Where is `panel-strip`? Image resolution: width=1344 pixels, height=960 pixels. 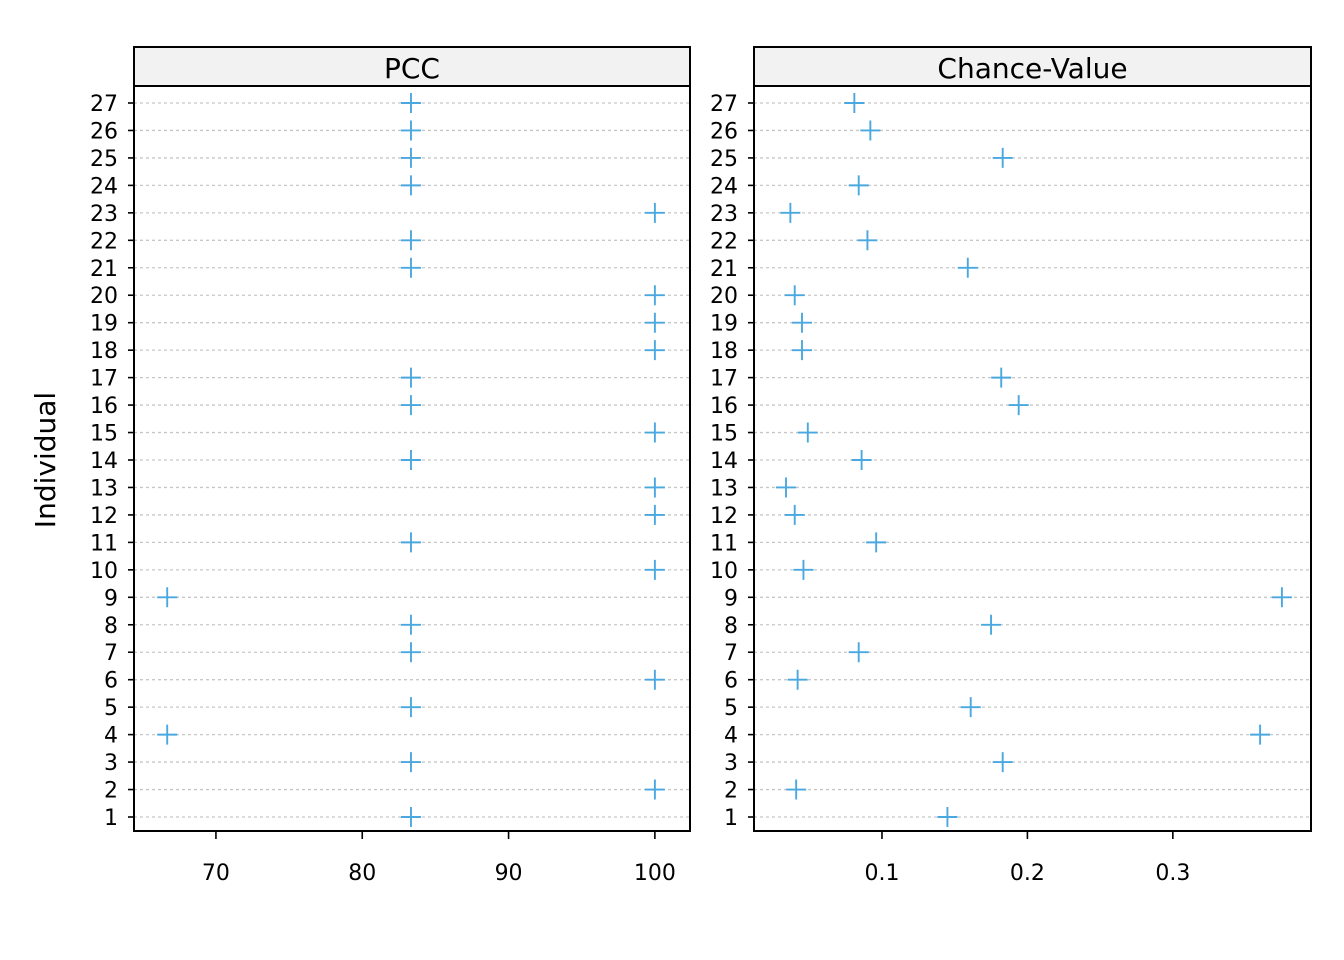
panel-strip is located at coordinates (1032, 66).